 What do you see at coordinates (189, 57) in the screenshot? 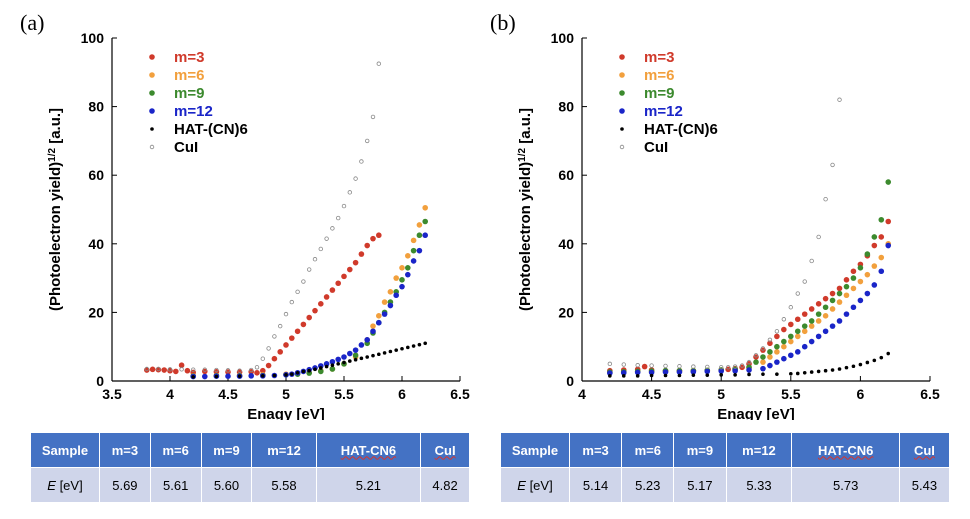
I see `legend-label: m=3` at bounding box center [189, 57].